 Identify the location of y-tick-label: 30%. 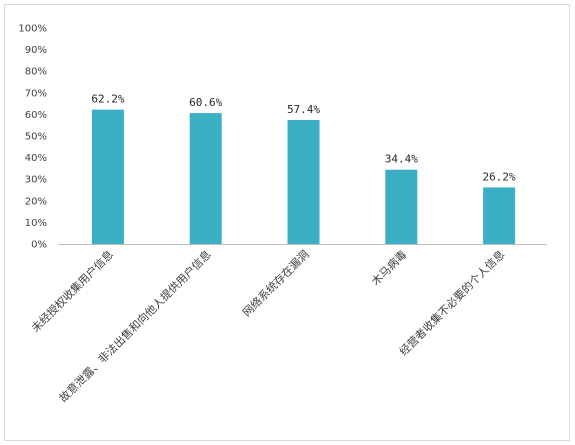
(36, 180).